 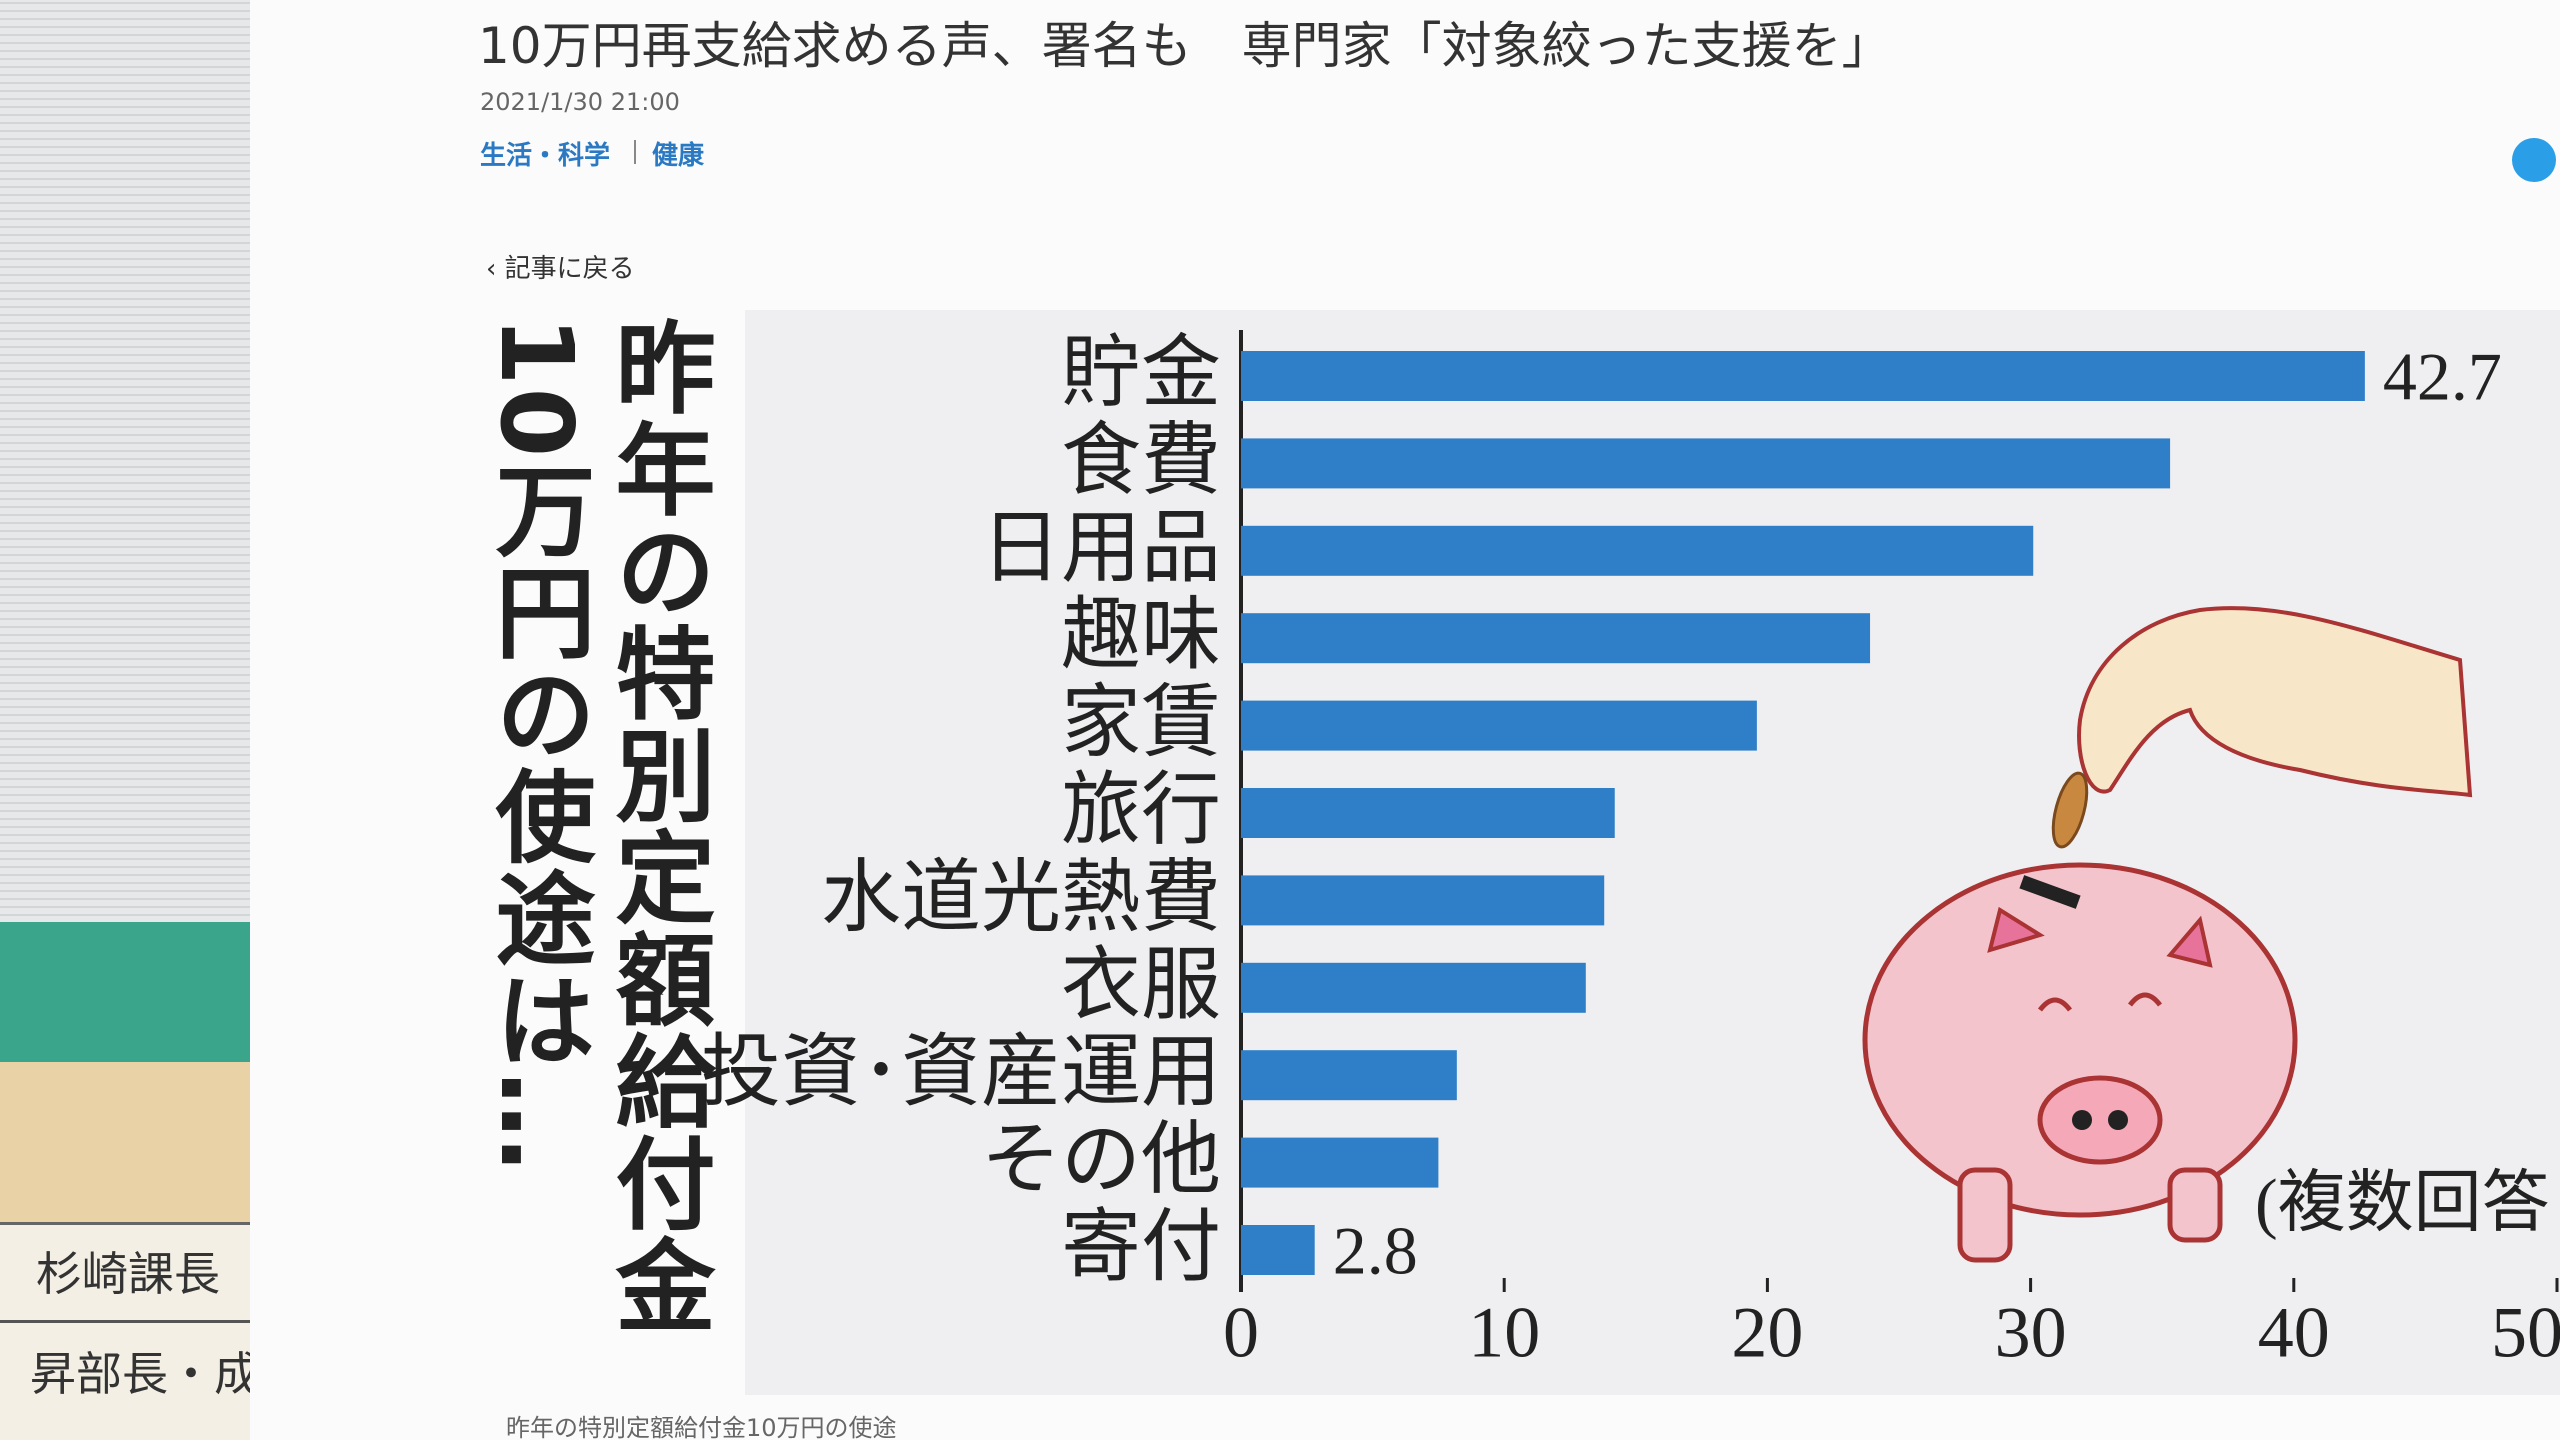 What do you see at coordinates (1141, 984) in the screenshot?
I see `y-tick-label: 衣服` at bounding box center [1141, 984].